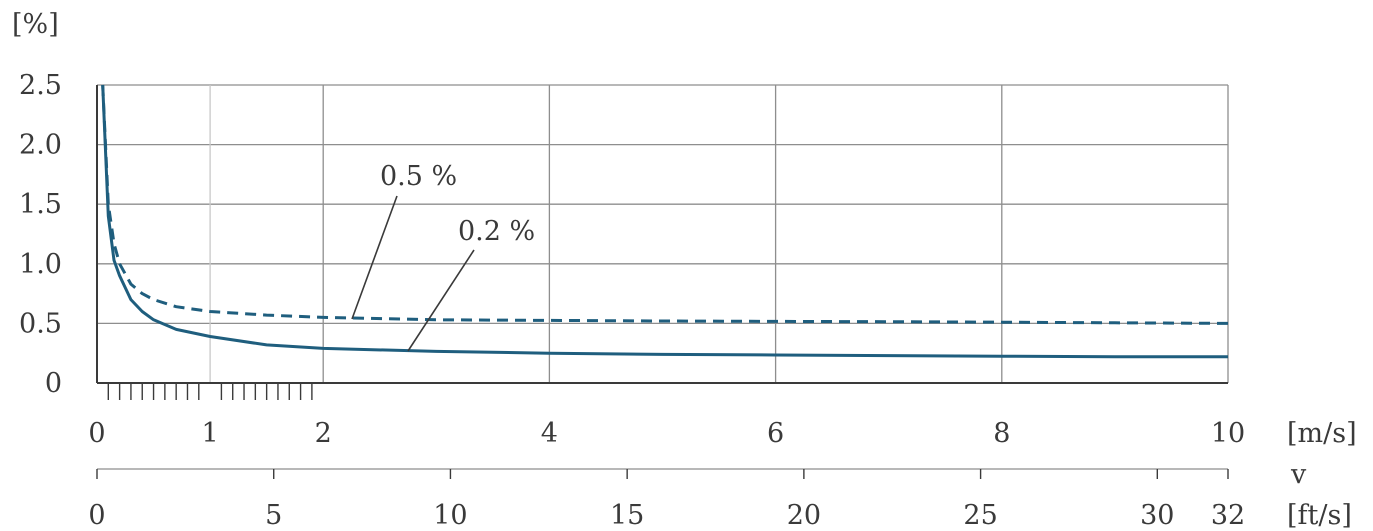  What do you see at coordinates (1228, 433) in the screenshot?
I see `x-tick-label-primary: 10` at bounding box center [1228, 433].